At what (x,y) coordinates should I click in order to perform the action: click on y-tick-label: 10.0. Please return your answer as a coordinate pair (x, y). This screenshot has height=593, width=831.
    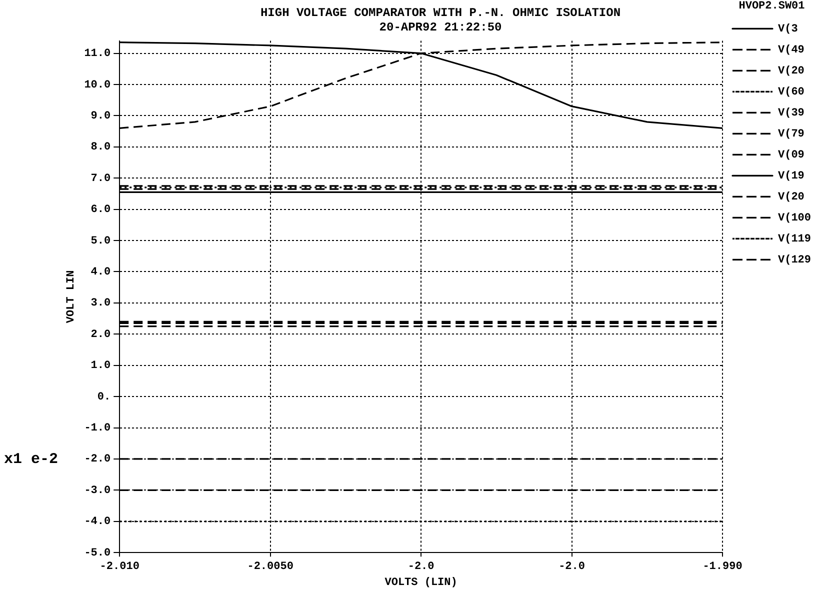
    Looking at the image, I should click on (97, 85).